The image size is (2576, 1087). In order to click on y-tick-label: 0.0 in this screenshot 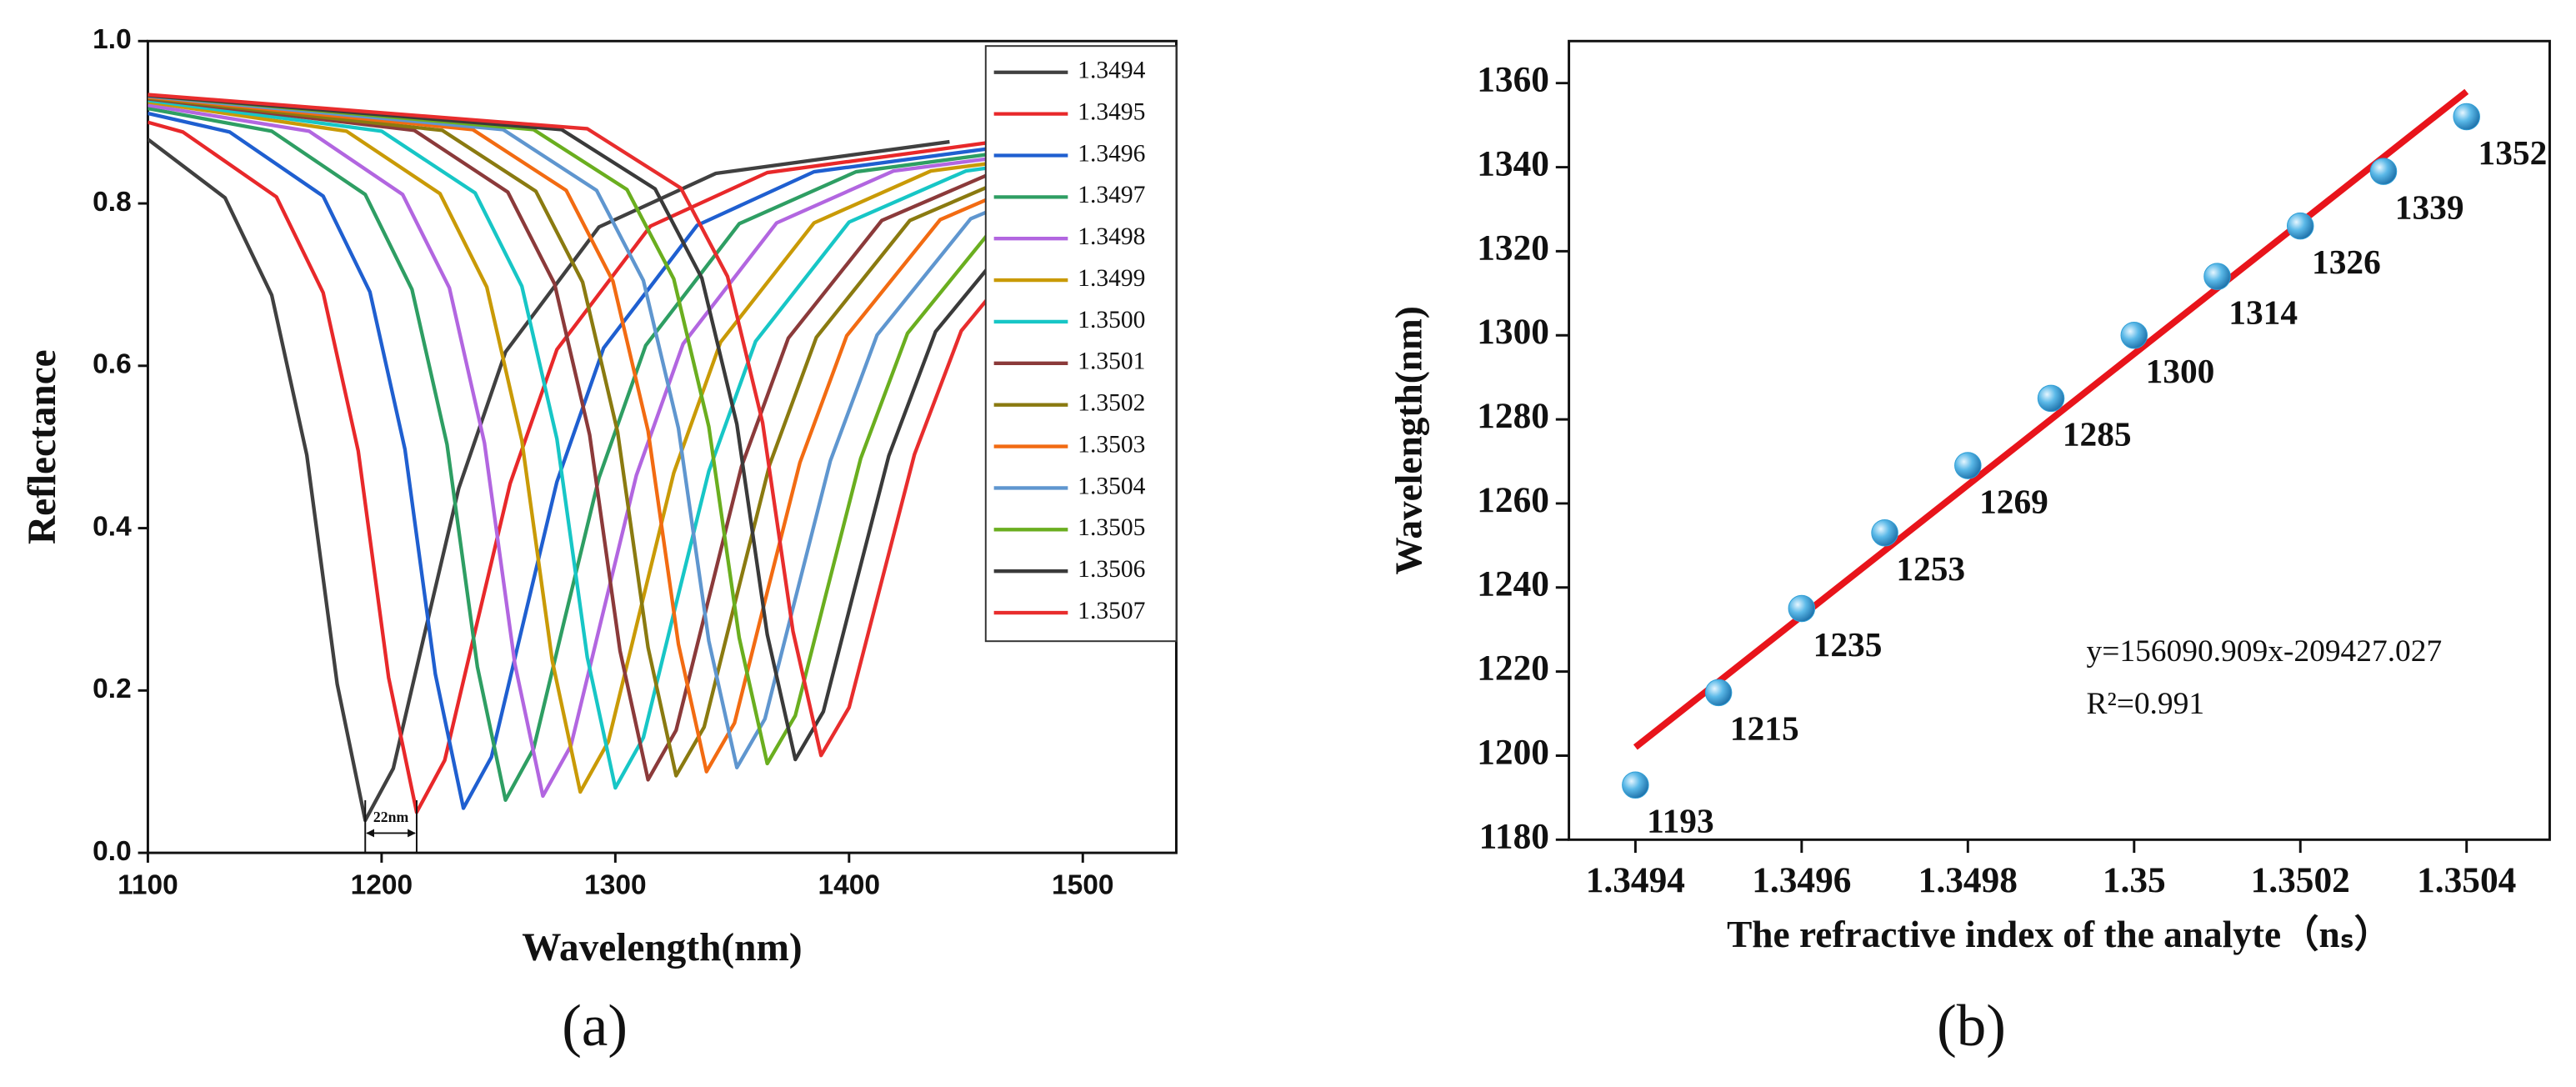, I will do `click(112, 852)`.